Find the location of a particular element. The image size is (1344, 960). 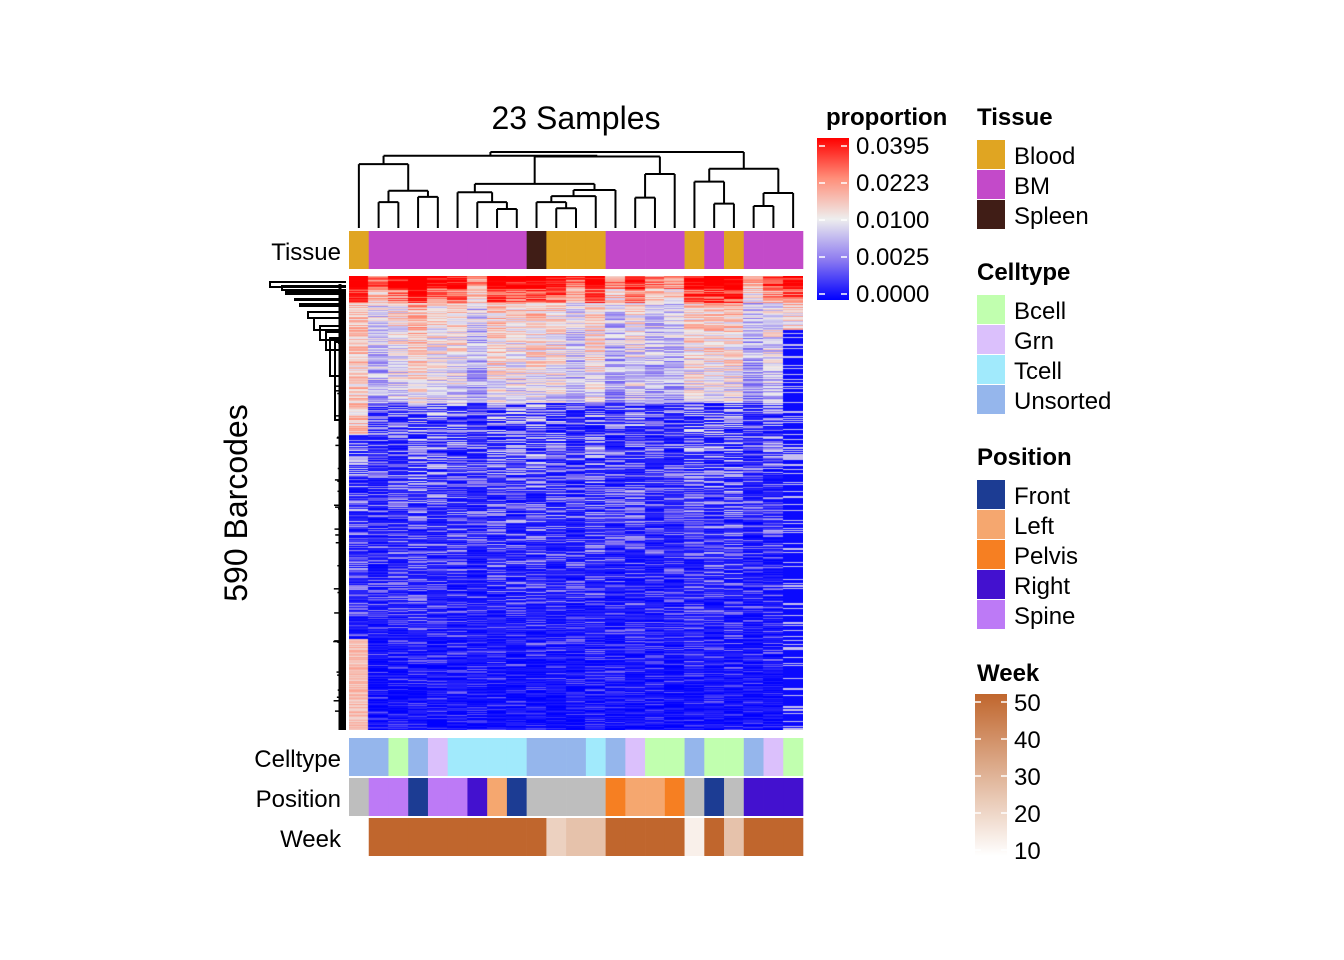

y-axis-label: 590 Barcodes is located at coordinates (236, 502).